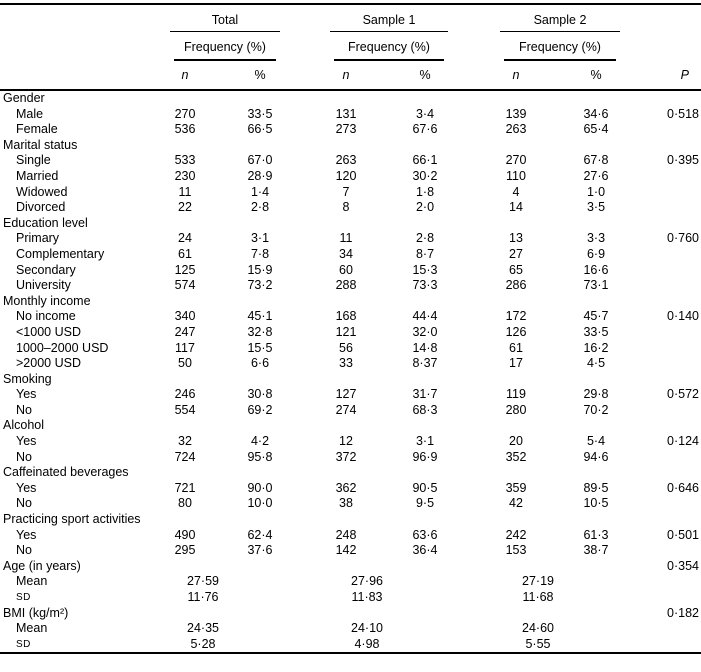  I want to click on percent-cell: 32·8, so click(260, 331).